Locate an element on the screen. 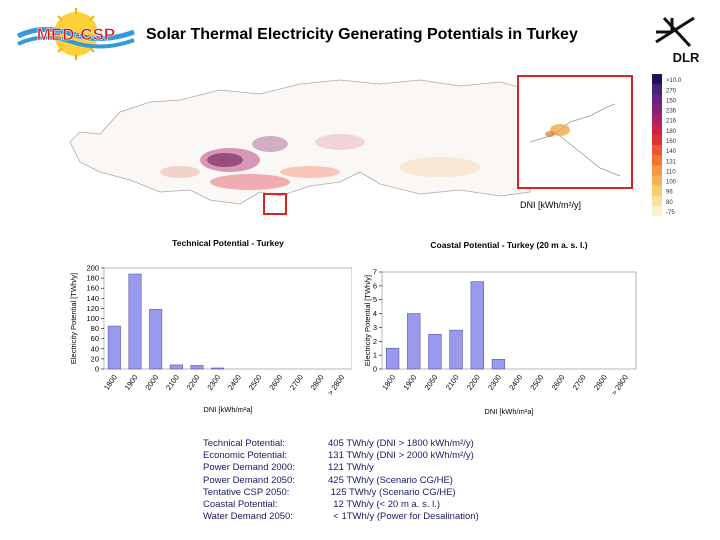 The image size is (720, 540). legend-label: 100 is located at coordinates (671, 183).